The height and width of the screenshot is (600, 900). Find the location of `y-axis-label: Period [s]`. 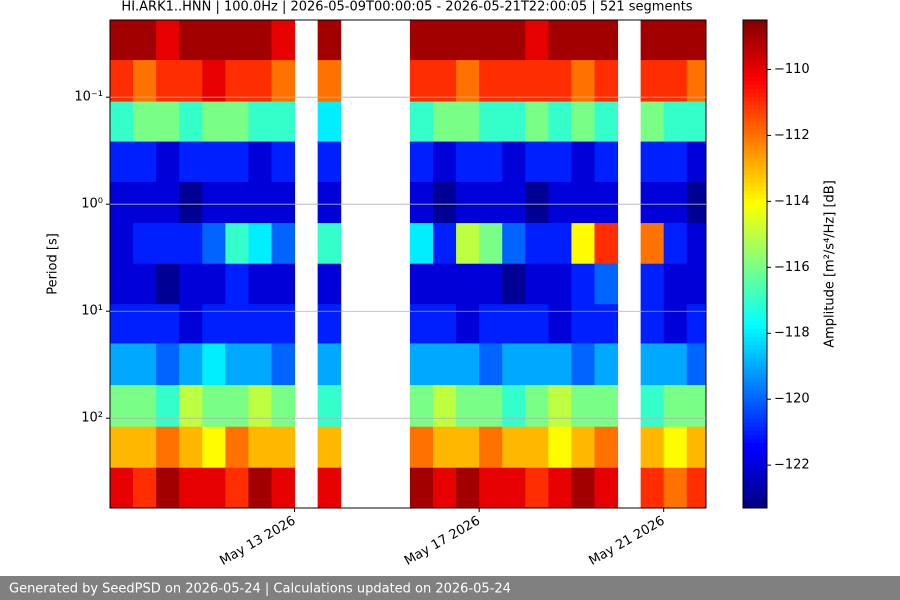

y-axis-label: Period [s] is located at coordinates (53, 264).